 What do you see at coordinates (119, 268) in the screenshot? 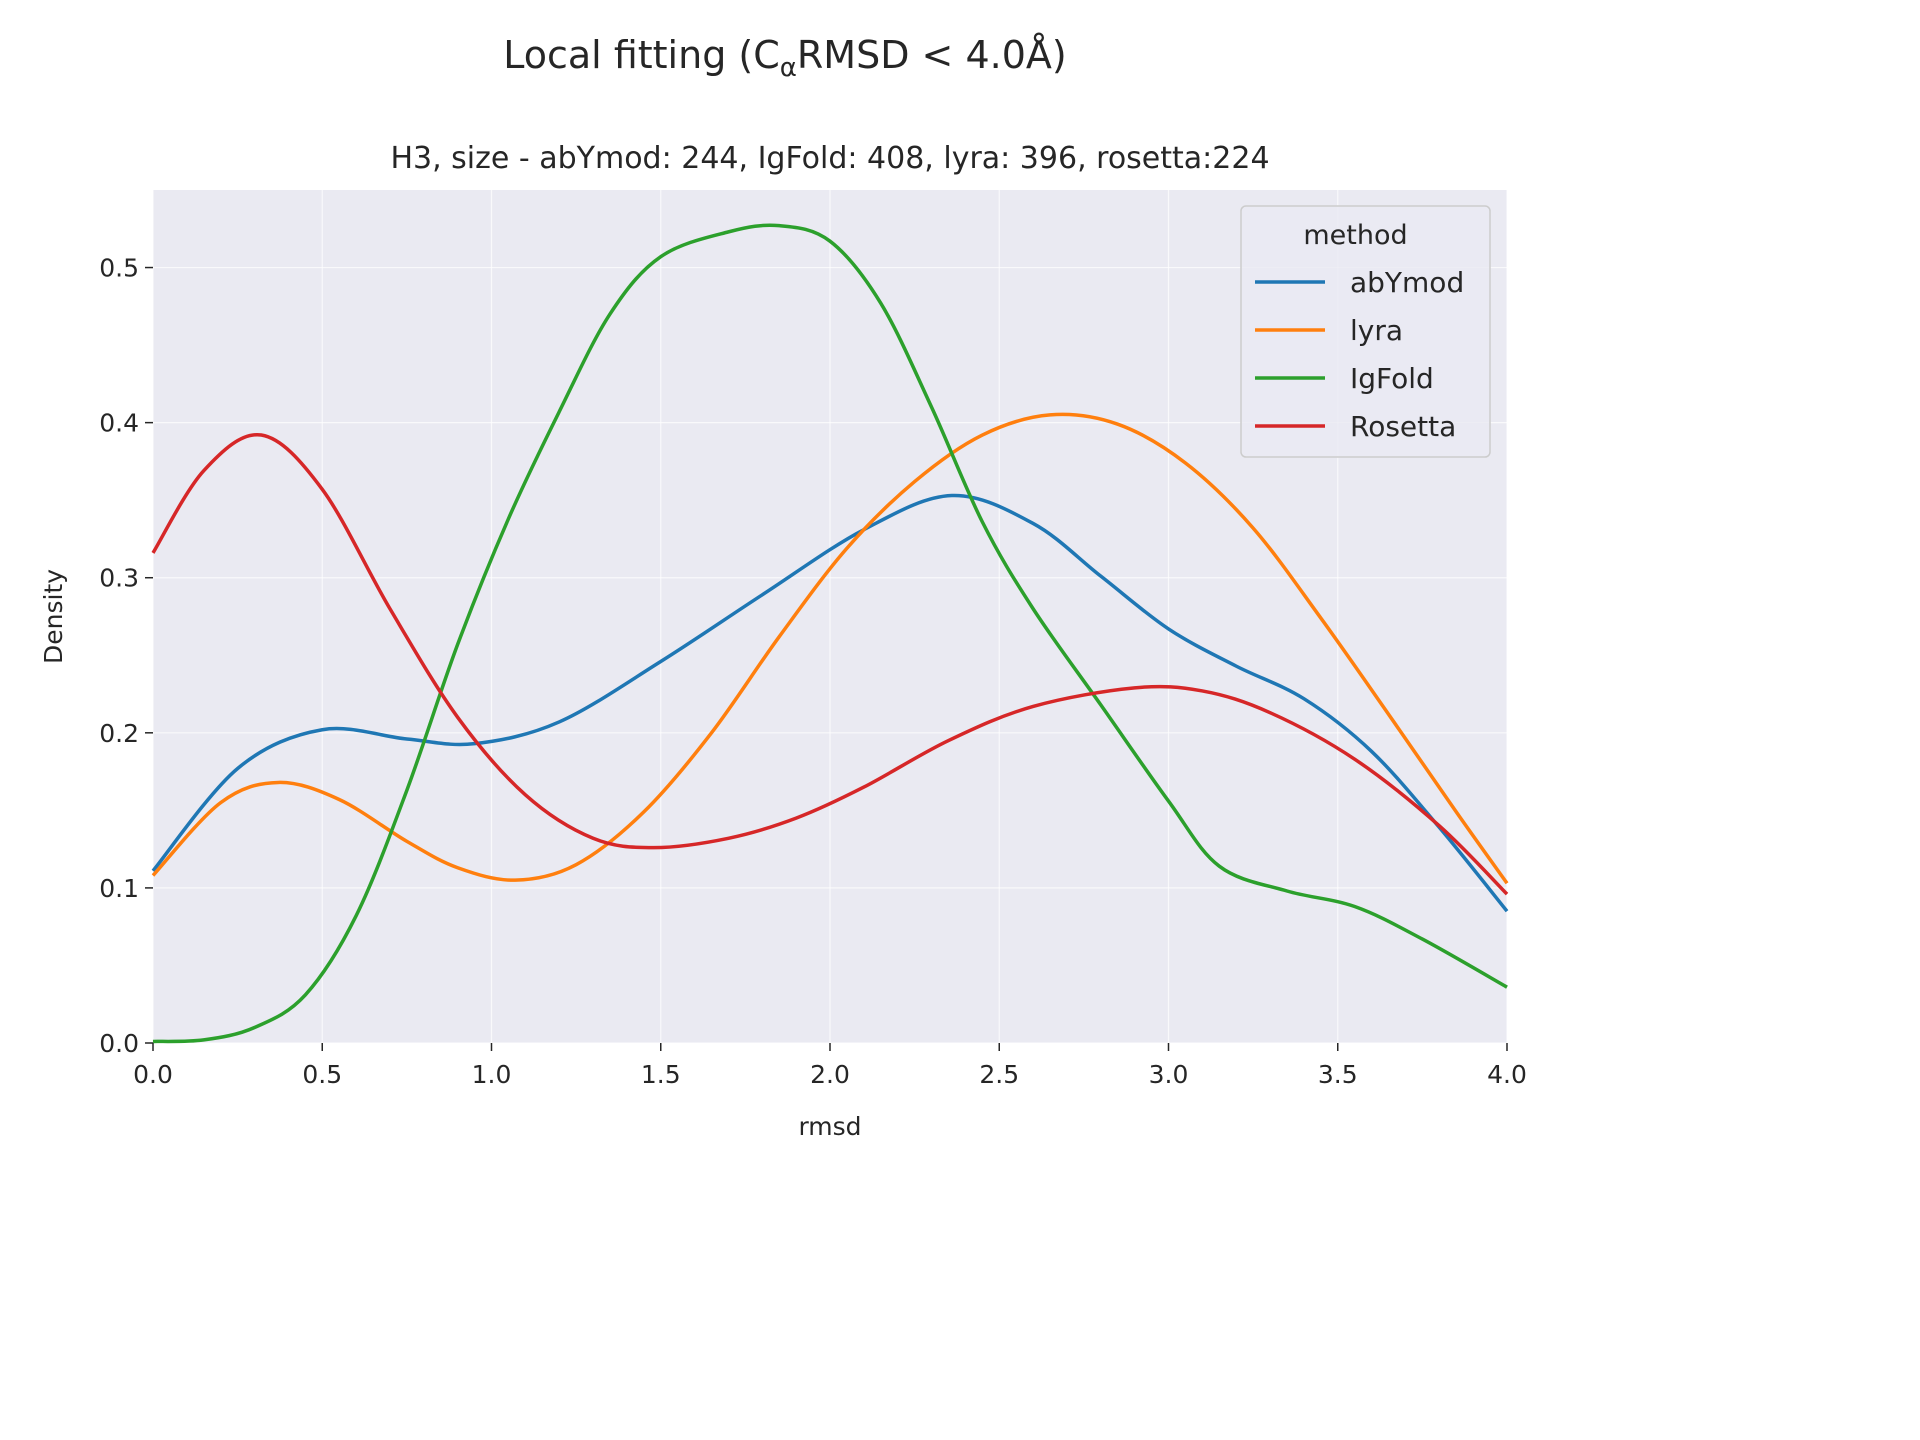
I see `y-tick-label: 0.5` at bounding box center [119, 268].